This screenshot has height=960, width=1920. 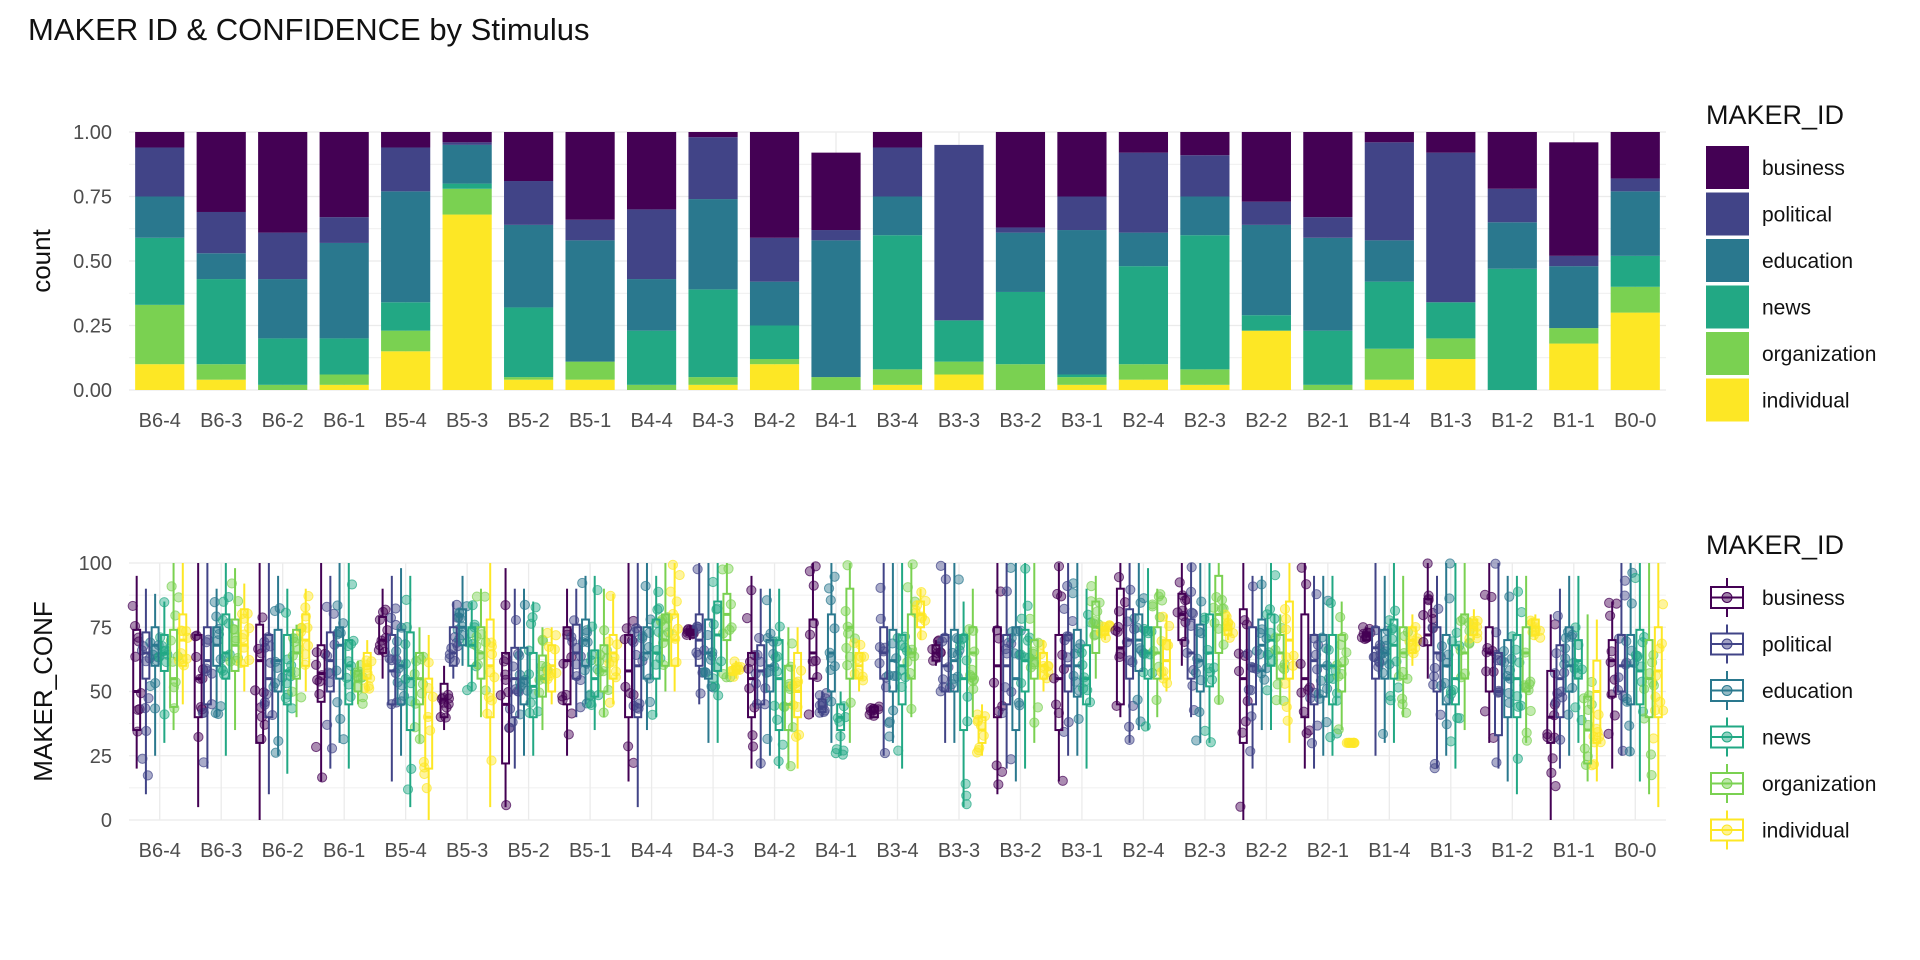 What do you see at coordinates (160, 851) in the screenshot?
I see `x-tick-label: B6-4` at bounding box center [160, 851].